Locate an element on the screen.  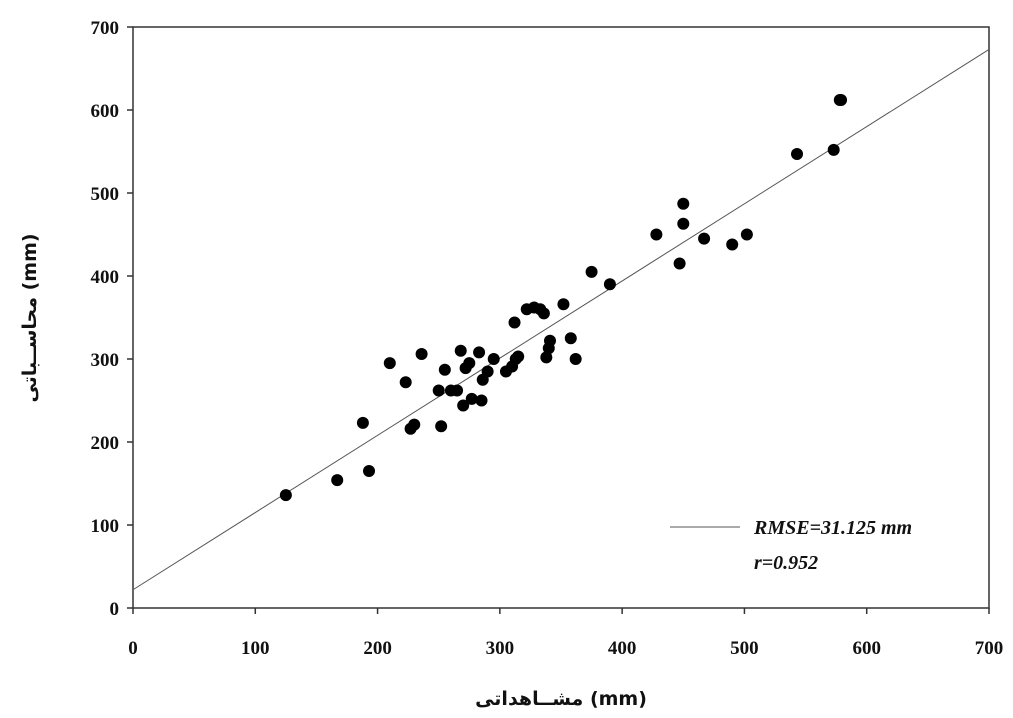
legend: RMSE=31.125 mm r=0.952 is located at coordinates (791, 545).